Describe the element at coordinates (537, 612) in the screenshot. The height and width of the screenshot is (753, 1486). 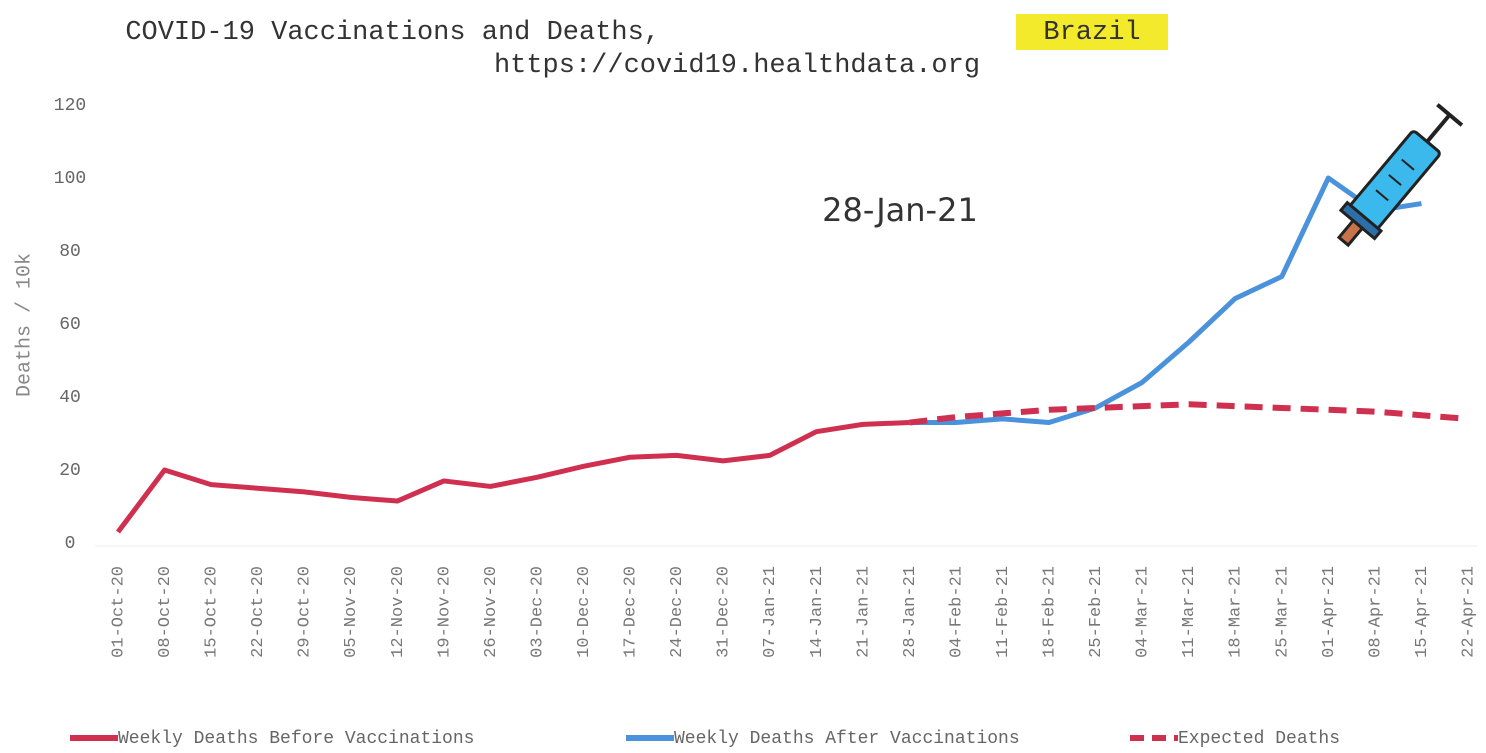
I see `x-tick-label: 03-Dec-20` at that location.